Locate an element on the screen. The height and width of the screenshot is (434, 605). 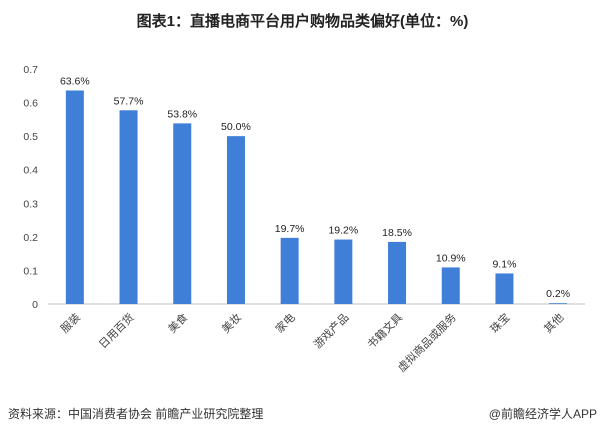
data-label: 18.5% is located at coordinates (397, 233).